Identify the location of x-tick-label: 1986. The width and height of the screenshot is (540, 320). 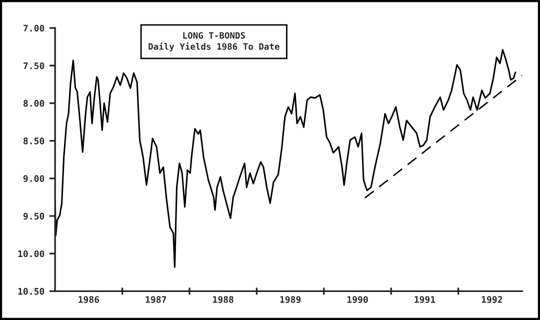
(89, 299).